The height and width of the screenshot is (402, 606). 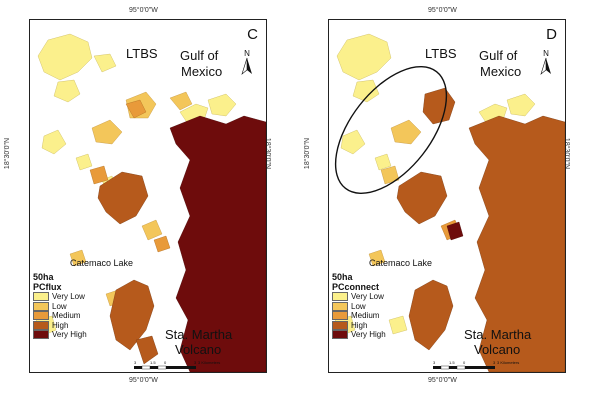 I want to click on place-volcano-line2-c: Volcano, so click(x=198, y=349).